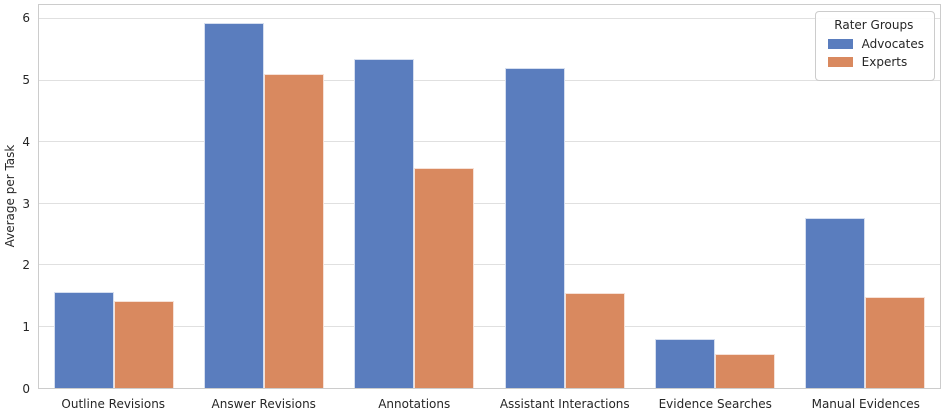 This screenshot has width=947, height=416. What do you see at coordinates (26, 141) in the screenshot?
I see `y-tick-label-4: 4` at bounding box center [26, 141].